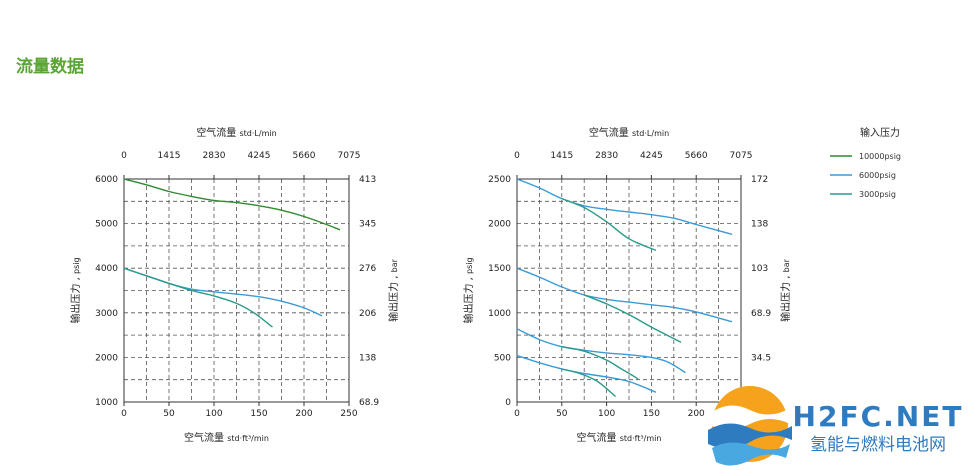 This screenshot has height=470, width=977. I want to click on watermark-brand: H2FC.NET, so click(878, 416).